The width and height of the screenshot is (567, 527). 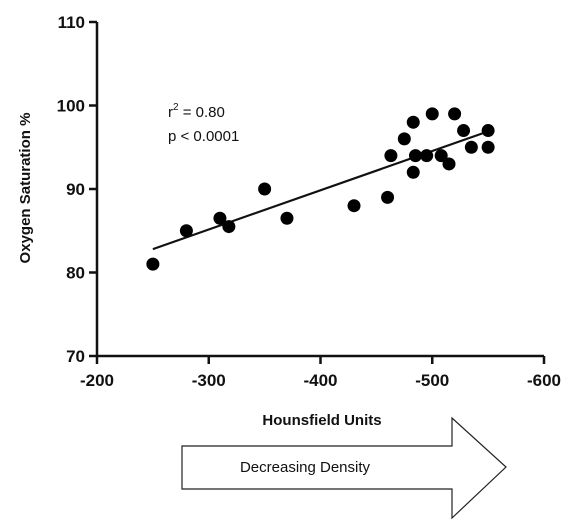 What do you see at coordinates (75, 189) in the screenshot?
I see `y-tick-label: 90` at bounding box center [75, 189].